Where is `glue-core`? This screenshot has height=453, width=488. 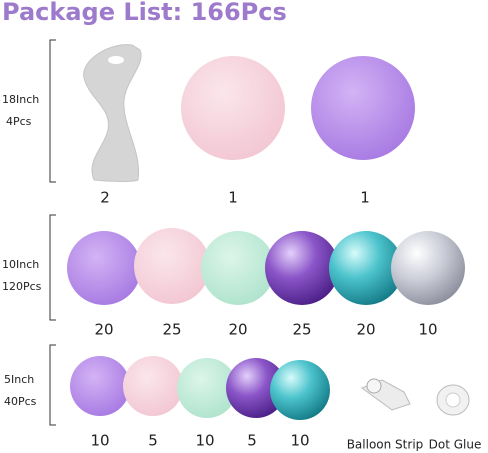
glue-core is located at coordinates (453, 400).